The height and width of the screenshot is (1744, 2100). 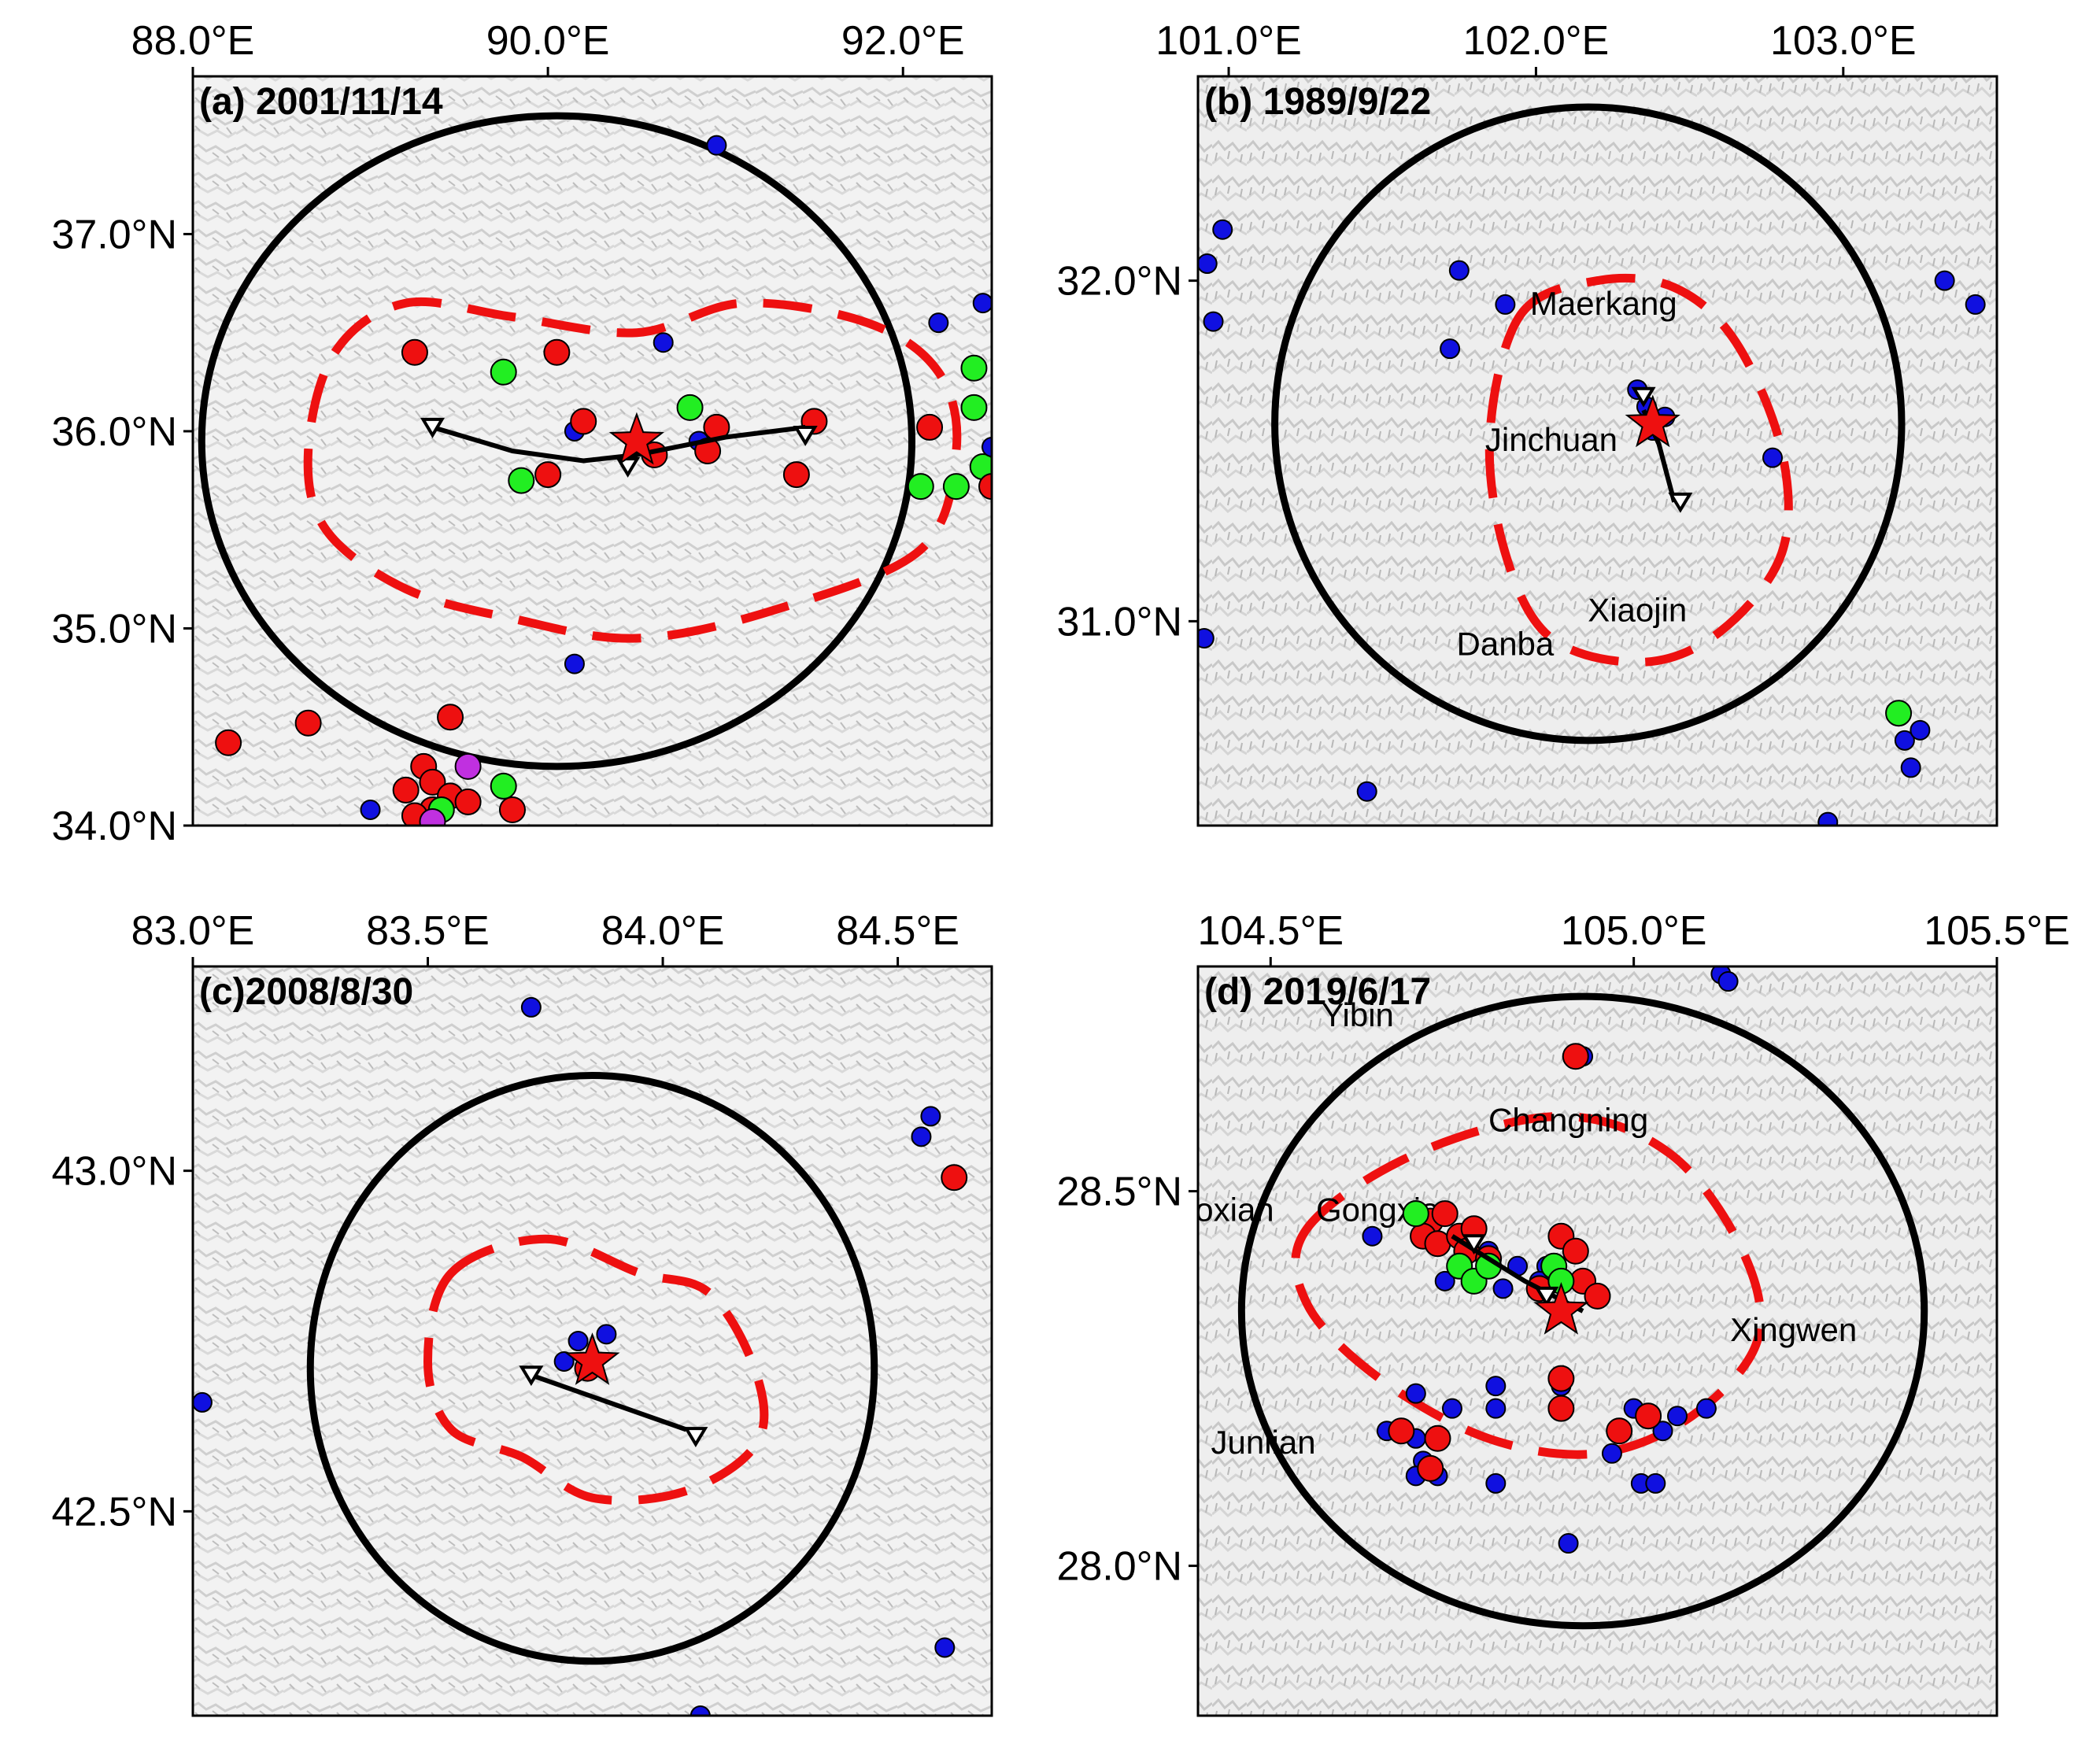 I want to click on place-label: Xiaojin, so click(x=1637, y=609).